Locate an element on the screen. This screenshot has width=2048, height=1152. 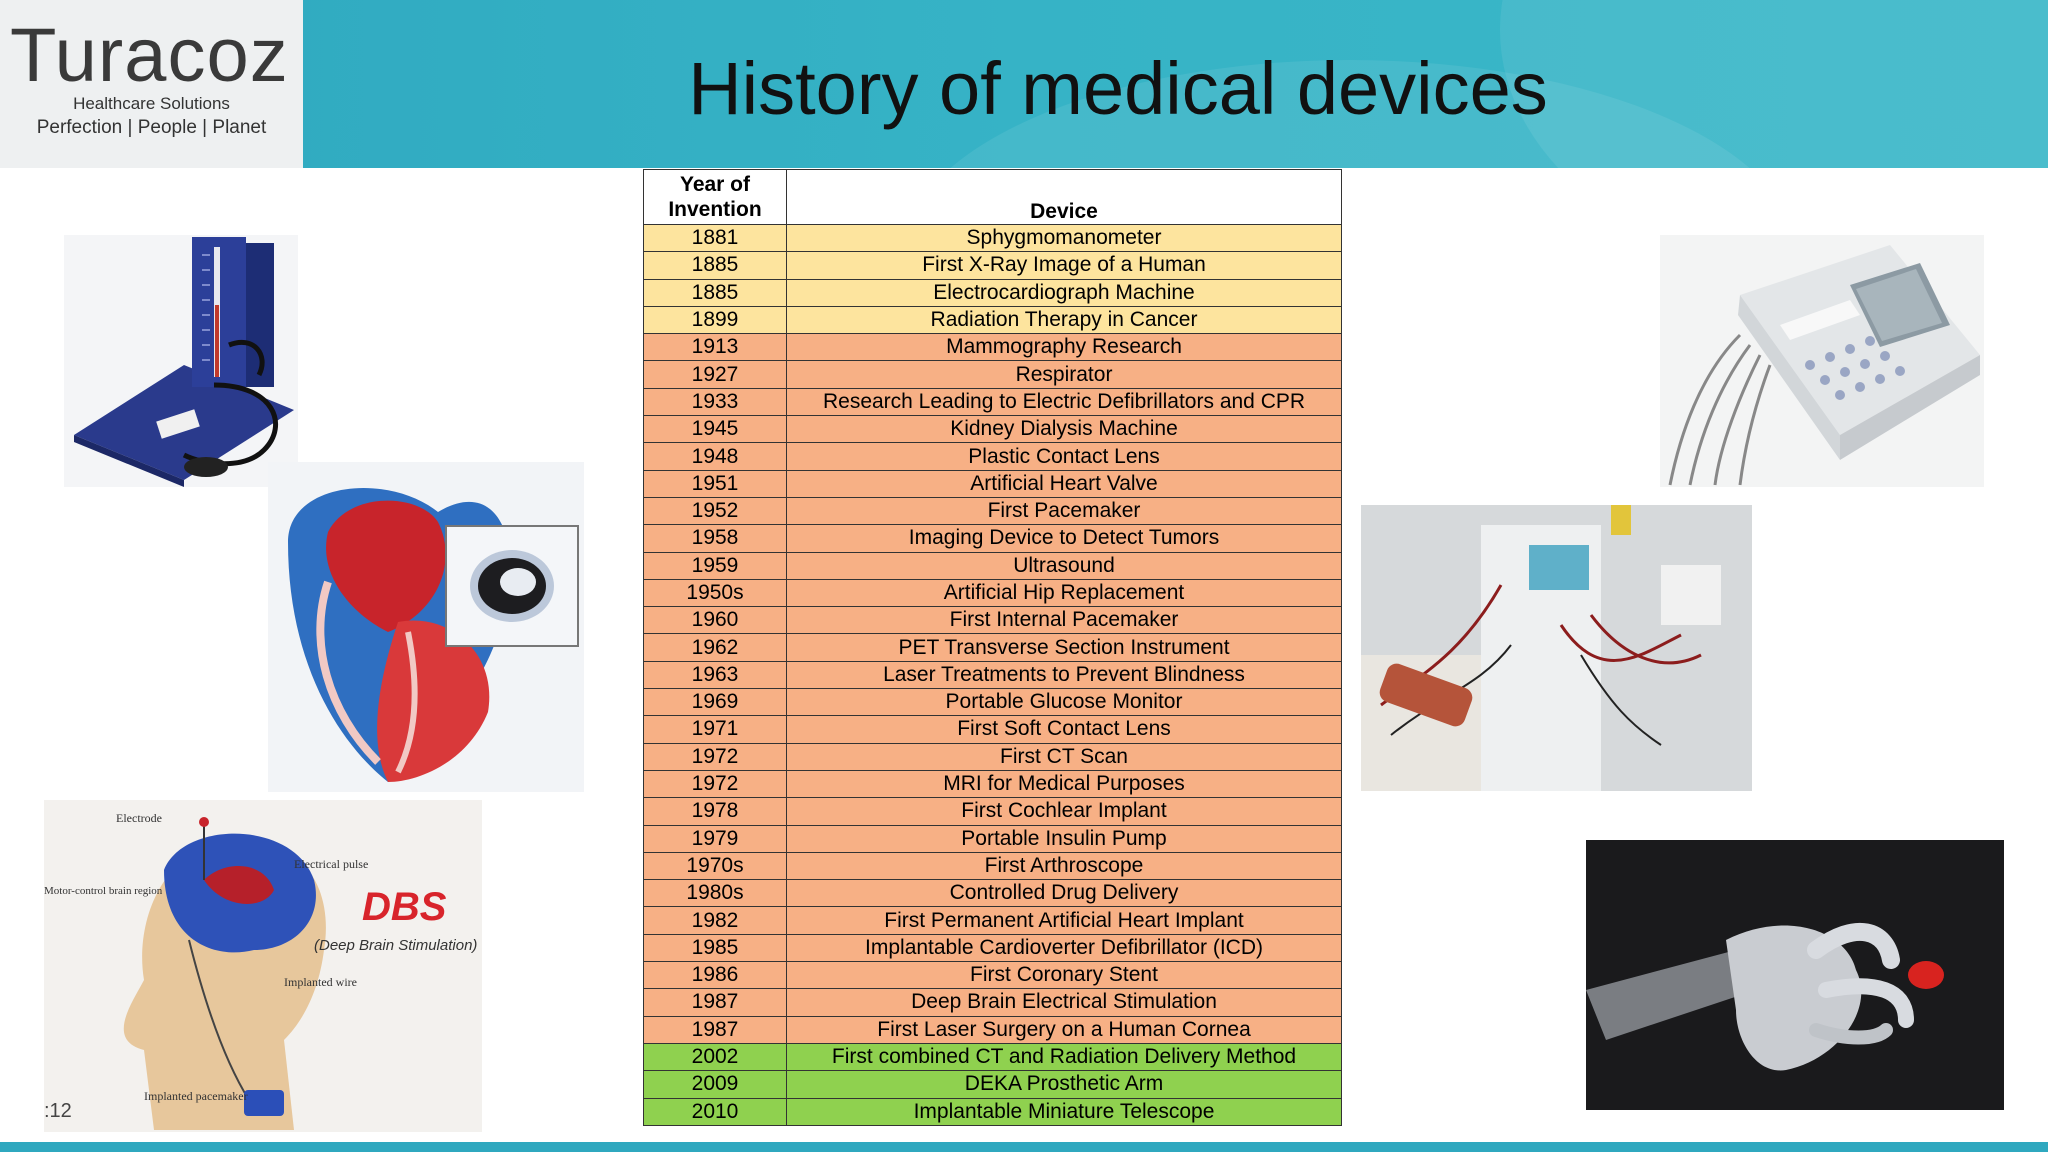
column-header-device: Device is located at coordinates (1064, 197).